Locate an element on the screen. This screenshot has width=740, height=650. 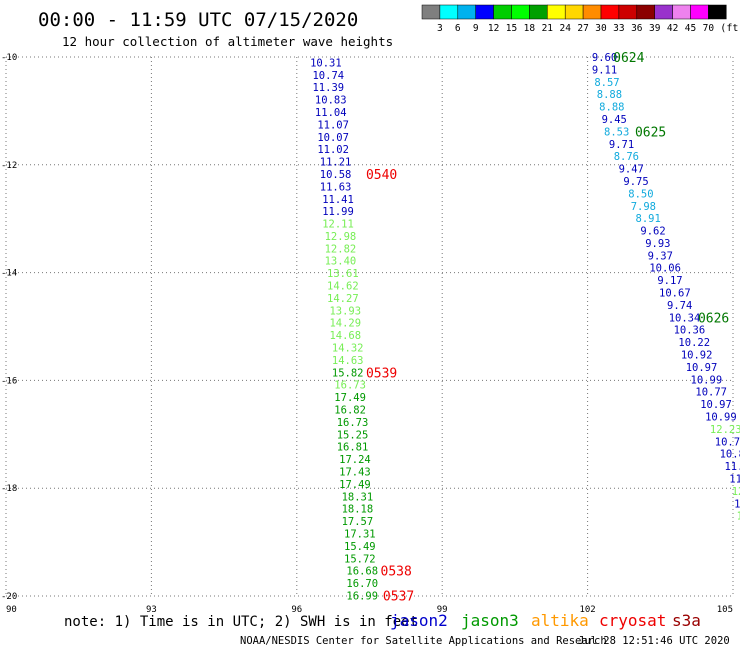
x-tick-label: 105 is located at coordinates (725, 610).